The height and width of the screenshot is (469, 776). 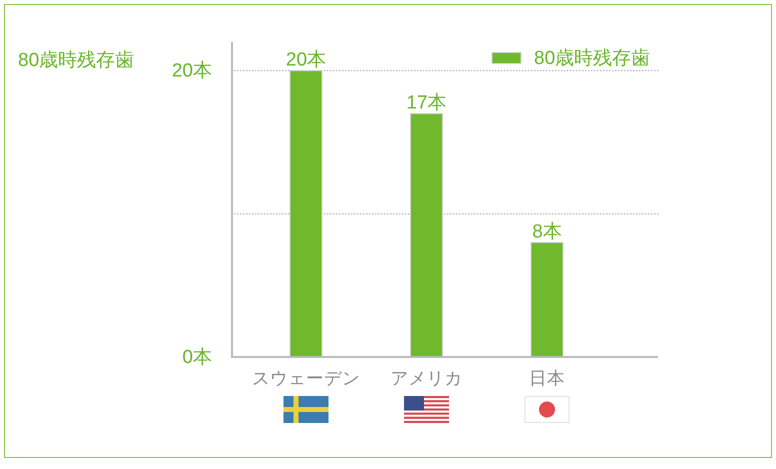 I want to click on data-label: 20本, so click(x=306, y=60).